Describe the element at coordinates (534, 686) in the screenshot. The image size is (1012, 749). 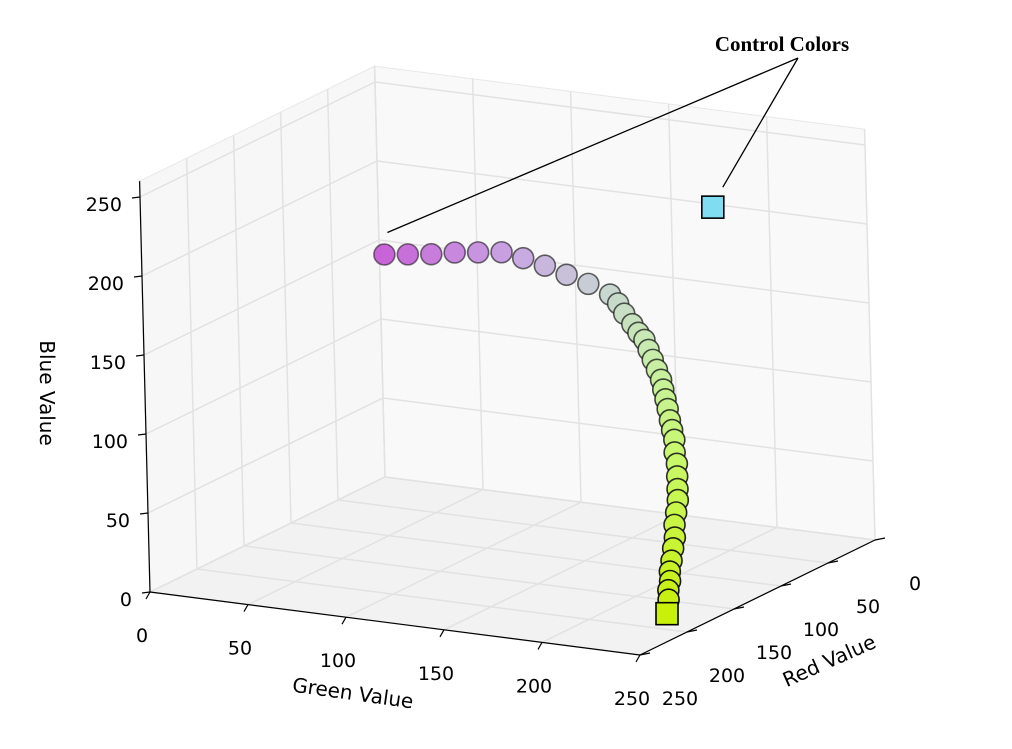
I see `y-tick-label: 200` at that location.